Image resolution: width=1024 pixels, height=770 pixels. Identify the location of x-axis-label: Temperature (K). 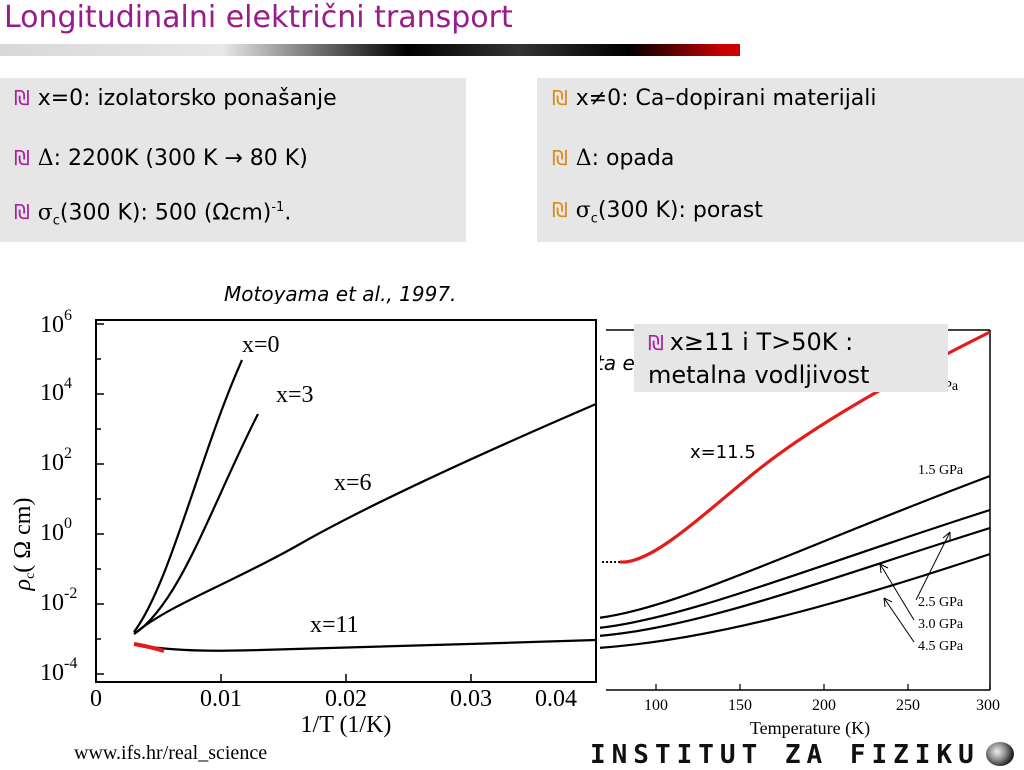
(810, 728).